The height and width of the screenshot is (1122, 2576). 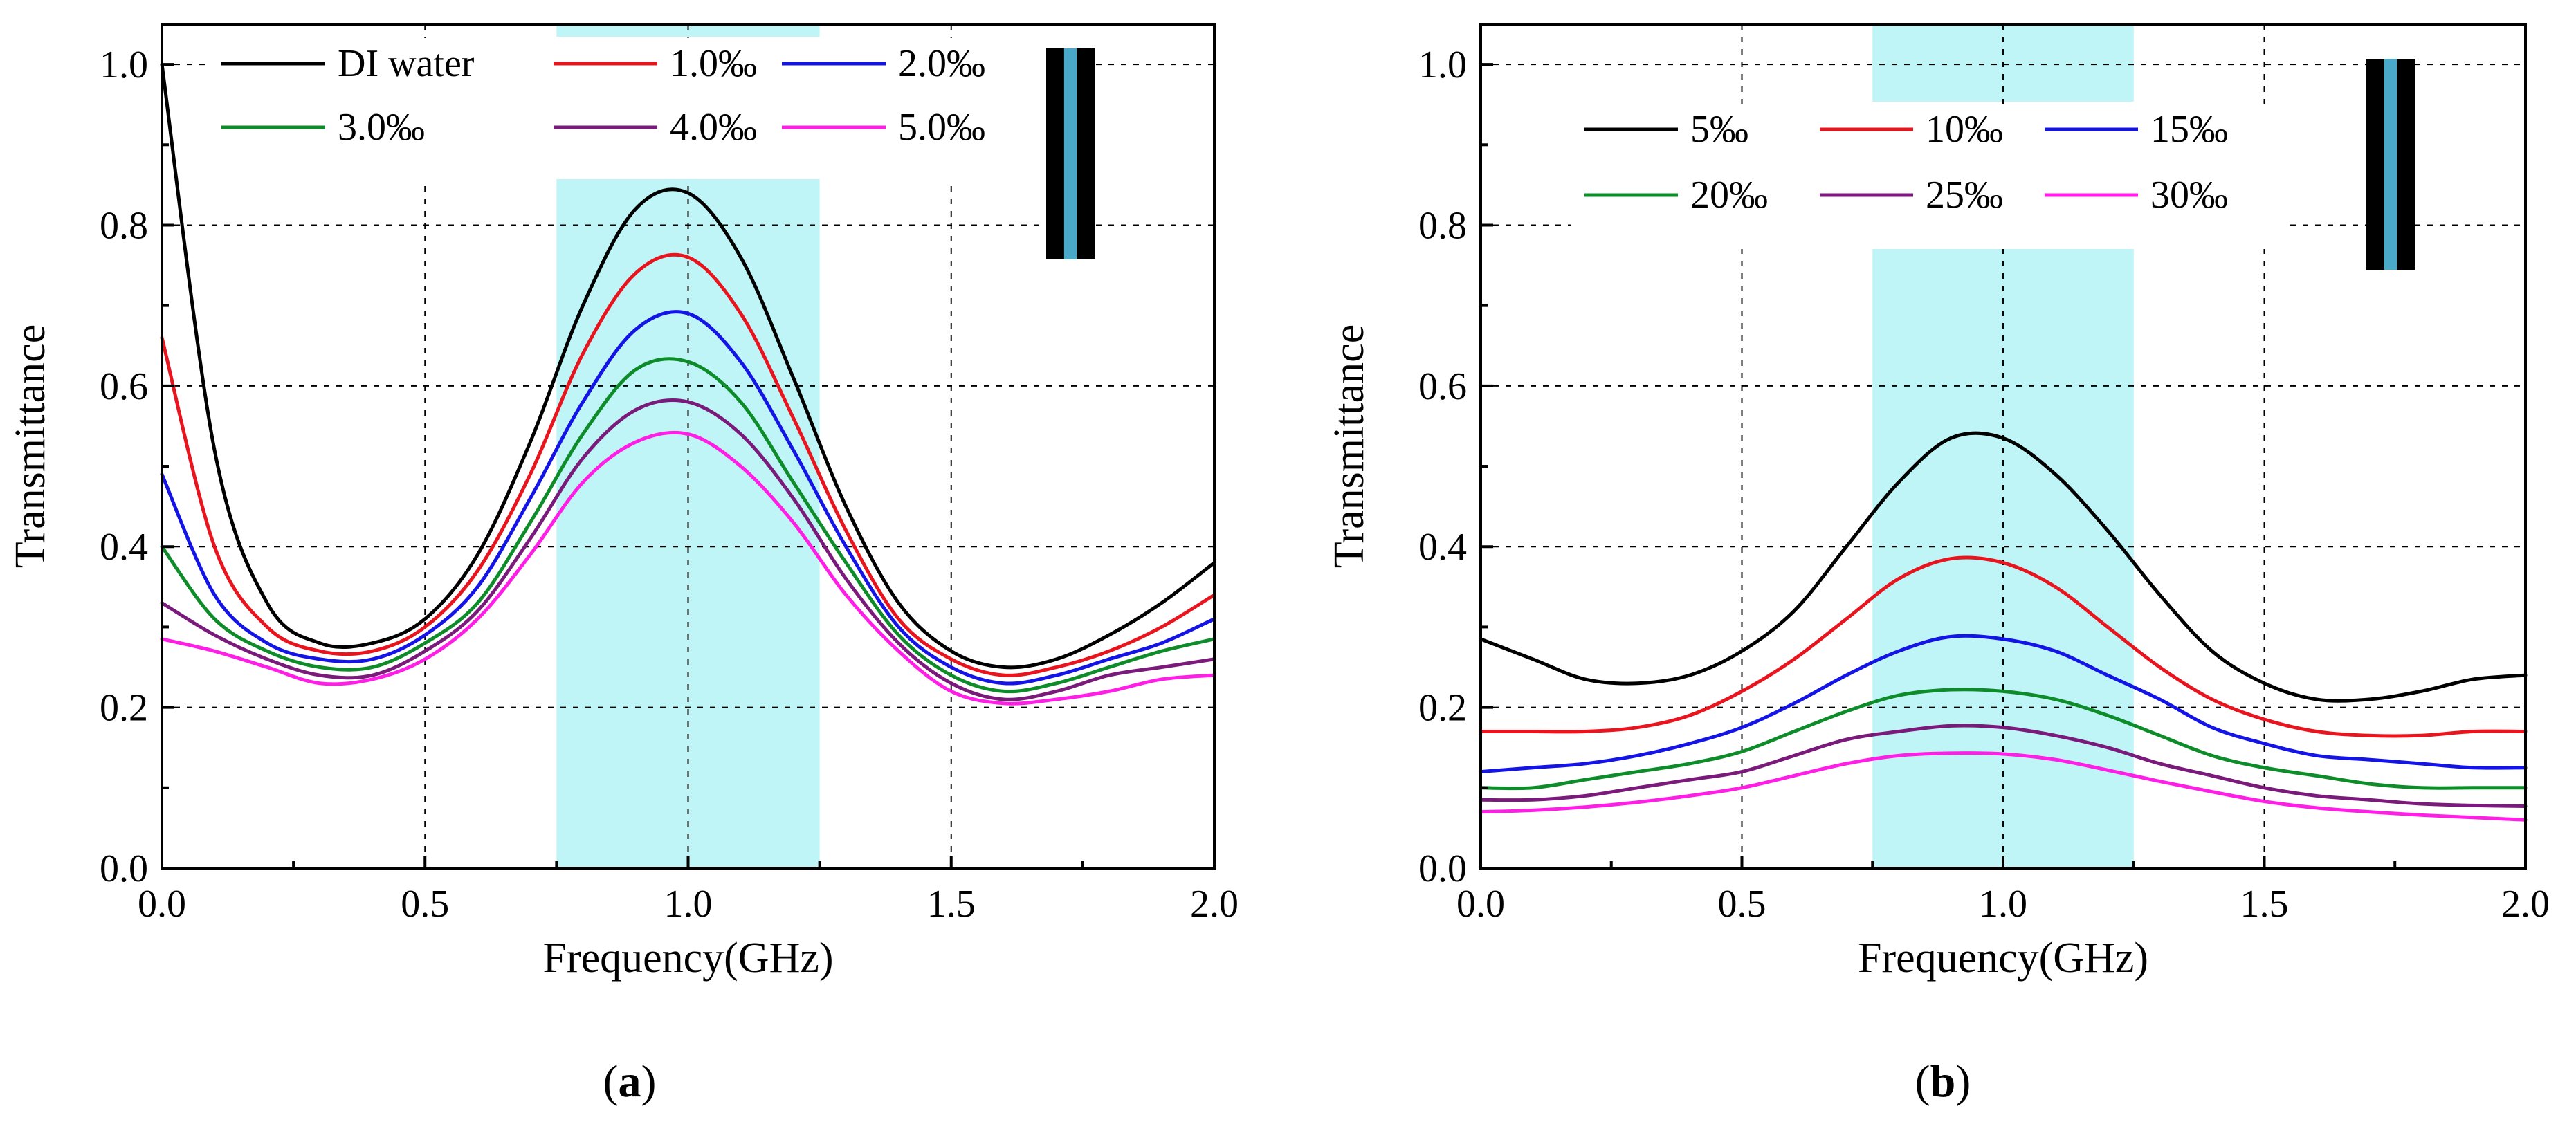 I want to click on legend-item: 5‰, so click(x=1666, y=129).